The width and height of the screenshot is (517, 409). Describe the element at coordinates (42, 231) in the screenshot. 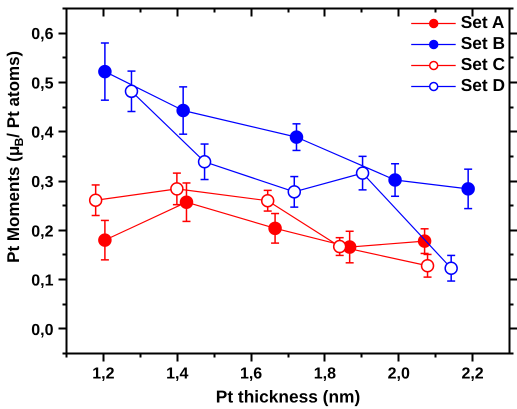

I see `y-tick-label: 0,2` at that location.